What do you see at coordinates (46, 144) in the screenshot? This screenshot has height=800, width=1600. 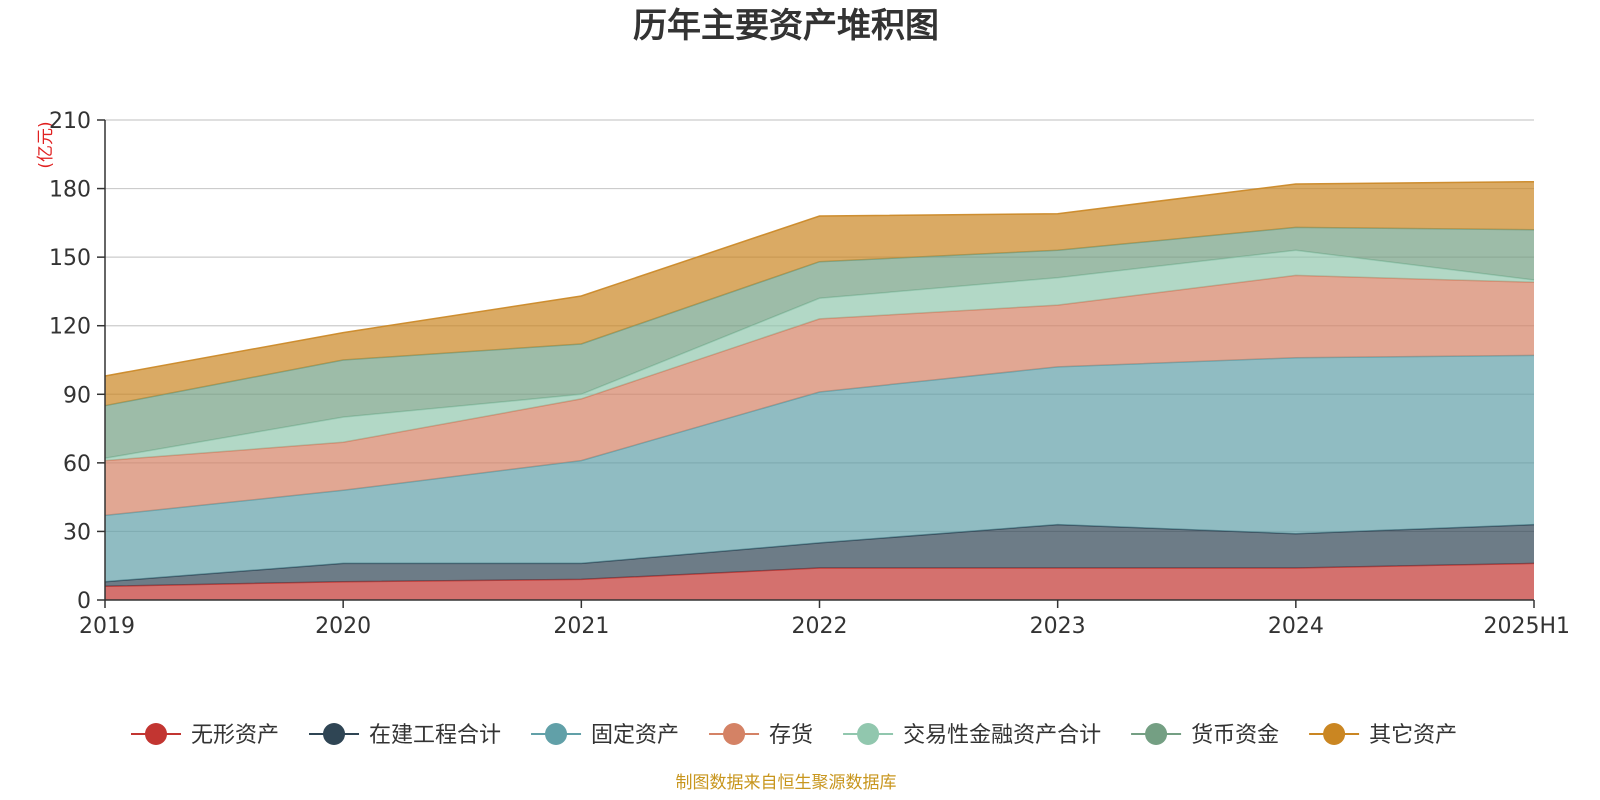 I see `y-axis-unit: (亿元)` at bounding box center [46, 144].